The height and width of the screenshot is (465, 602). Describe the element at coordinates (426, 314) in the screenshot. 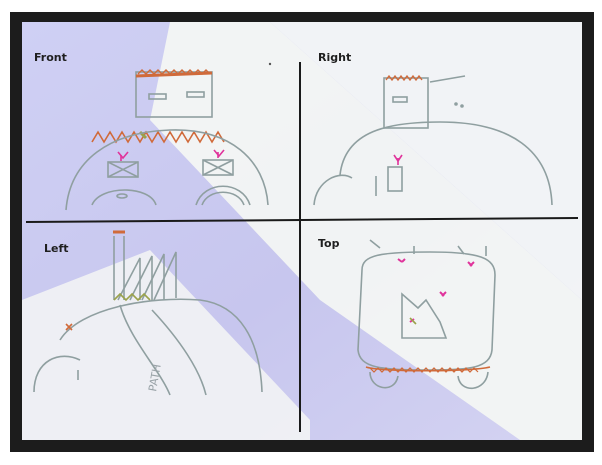

I see `top-view` at that location.